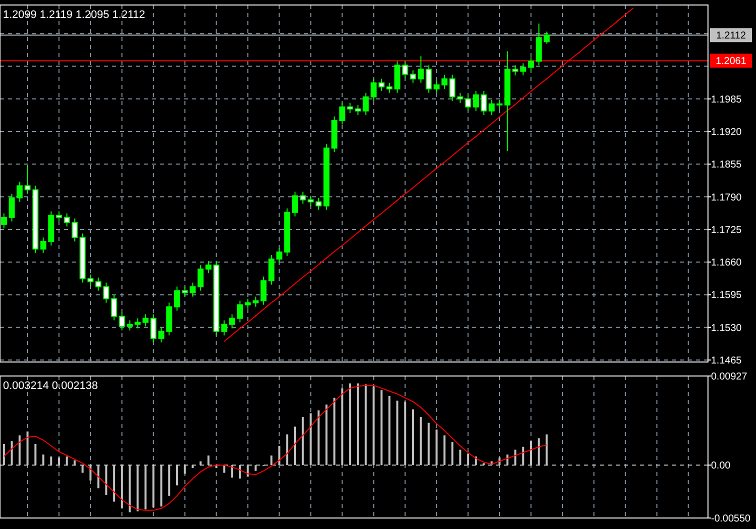 This screenshot has height=529, width=756. What do you see at coordinates (726, 165) in the screenshot?
I see `y-tick-label: 1.1855` at bounding box center [726, 165].